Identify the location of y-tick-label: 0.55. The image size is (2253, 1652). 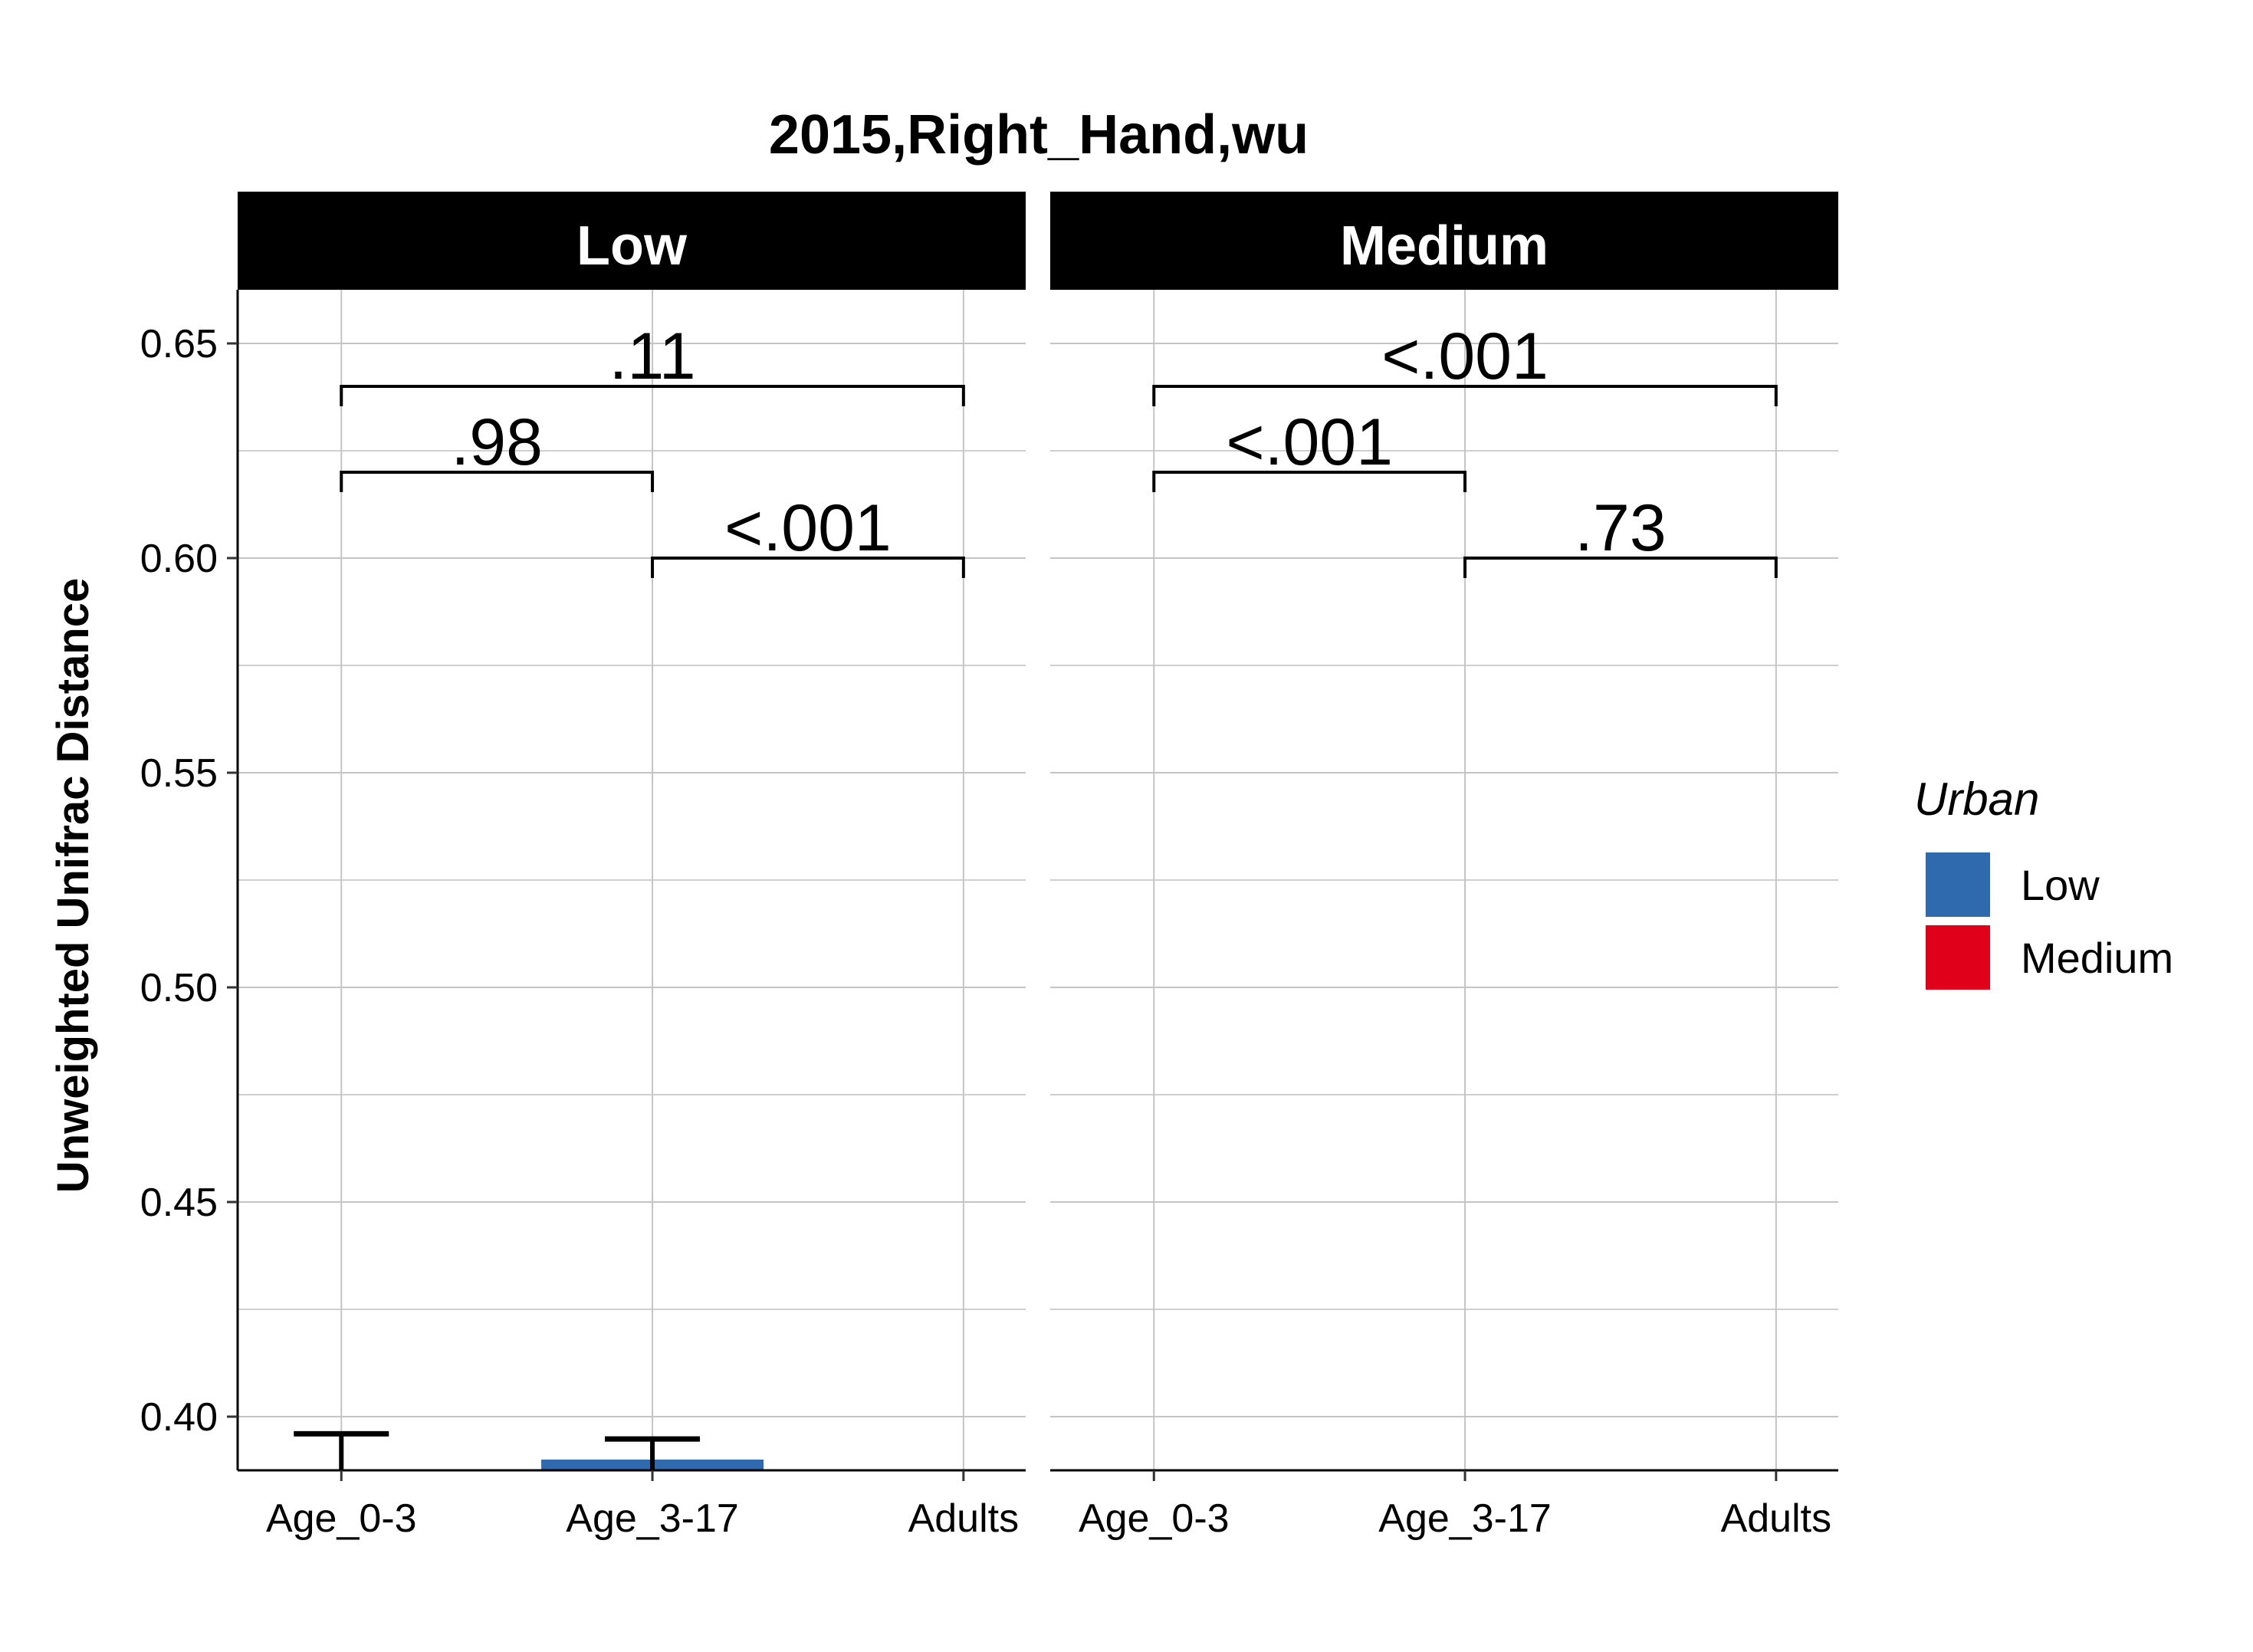
(179, 773).